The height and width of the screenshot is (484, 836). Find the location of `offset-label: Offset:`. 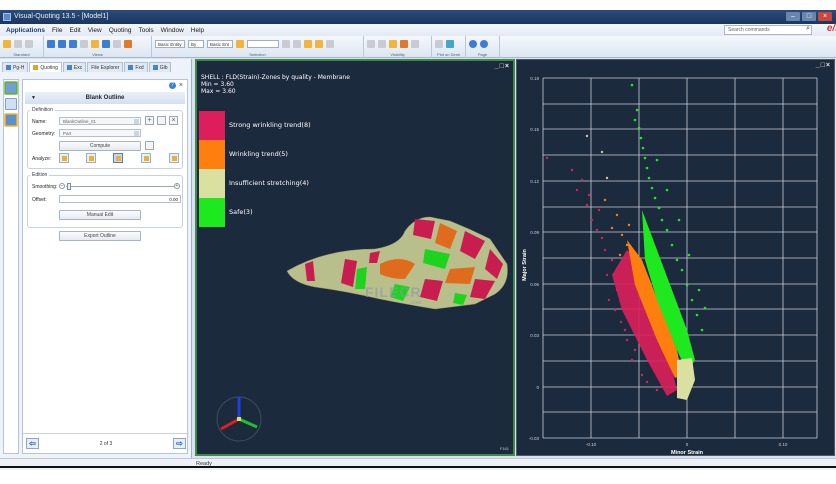

offset-label: Offset: is located at coordinates (39, 200).